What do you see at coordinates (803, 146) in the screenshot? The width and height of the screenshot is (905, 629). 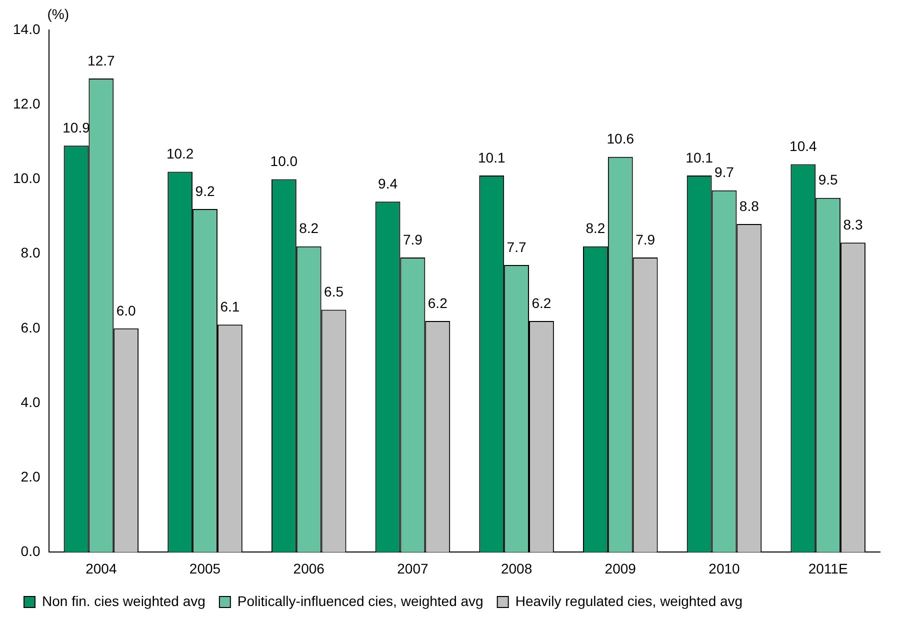 I see `data-label: 10.4` at bounding box center [803, 146].